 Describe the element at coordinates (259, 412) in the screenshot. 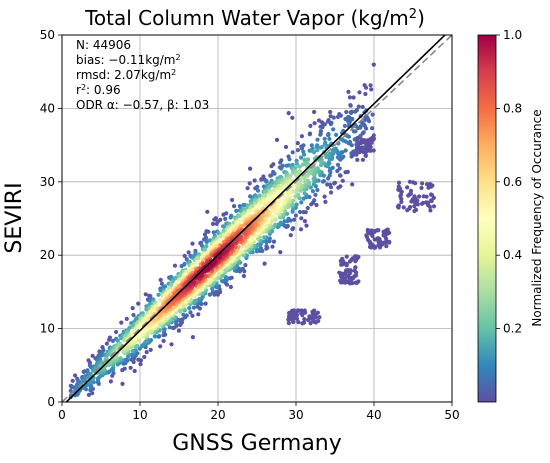

I see `x-axis-ticks: 0 10 20 30 40 50` at that location.